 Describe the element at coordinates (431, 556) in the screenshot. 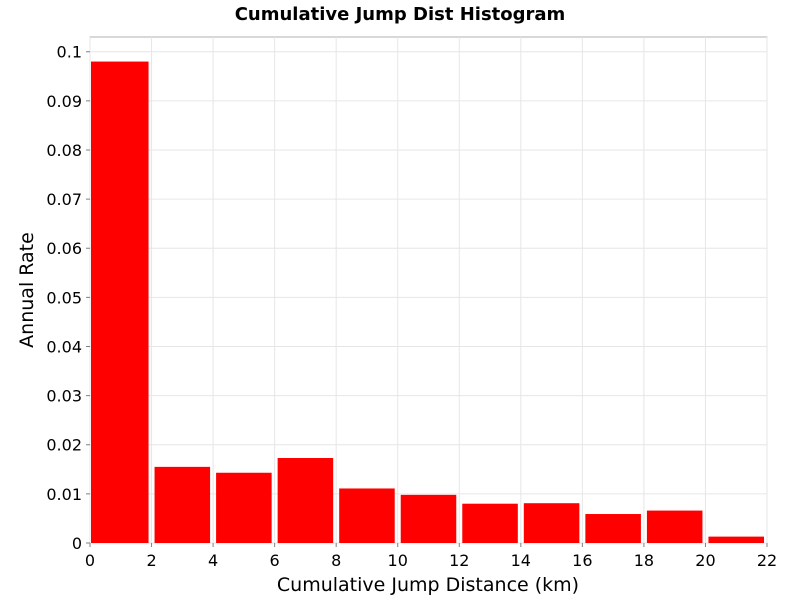

I see `x-ticks: 0 2 4 6 8 10 12 14 16 18 20 22` at that location.